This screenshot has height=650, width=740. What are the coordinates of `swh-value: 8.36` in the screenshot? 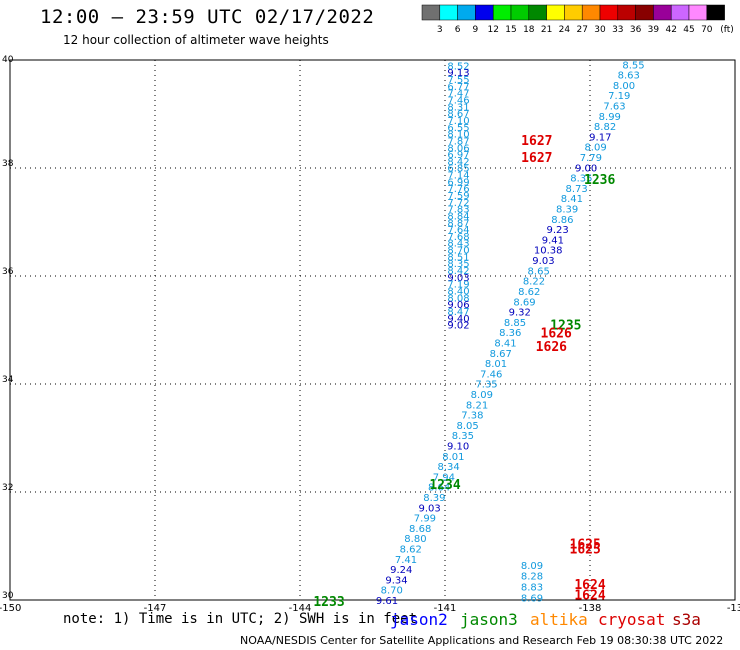 It's located at (510, 333).